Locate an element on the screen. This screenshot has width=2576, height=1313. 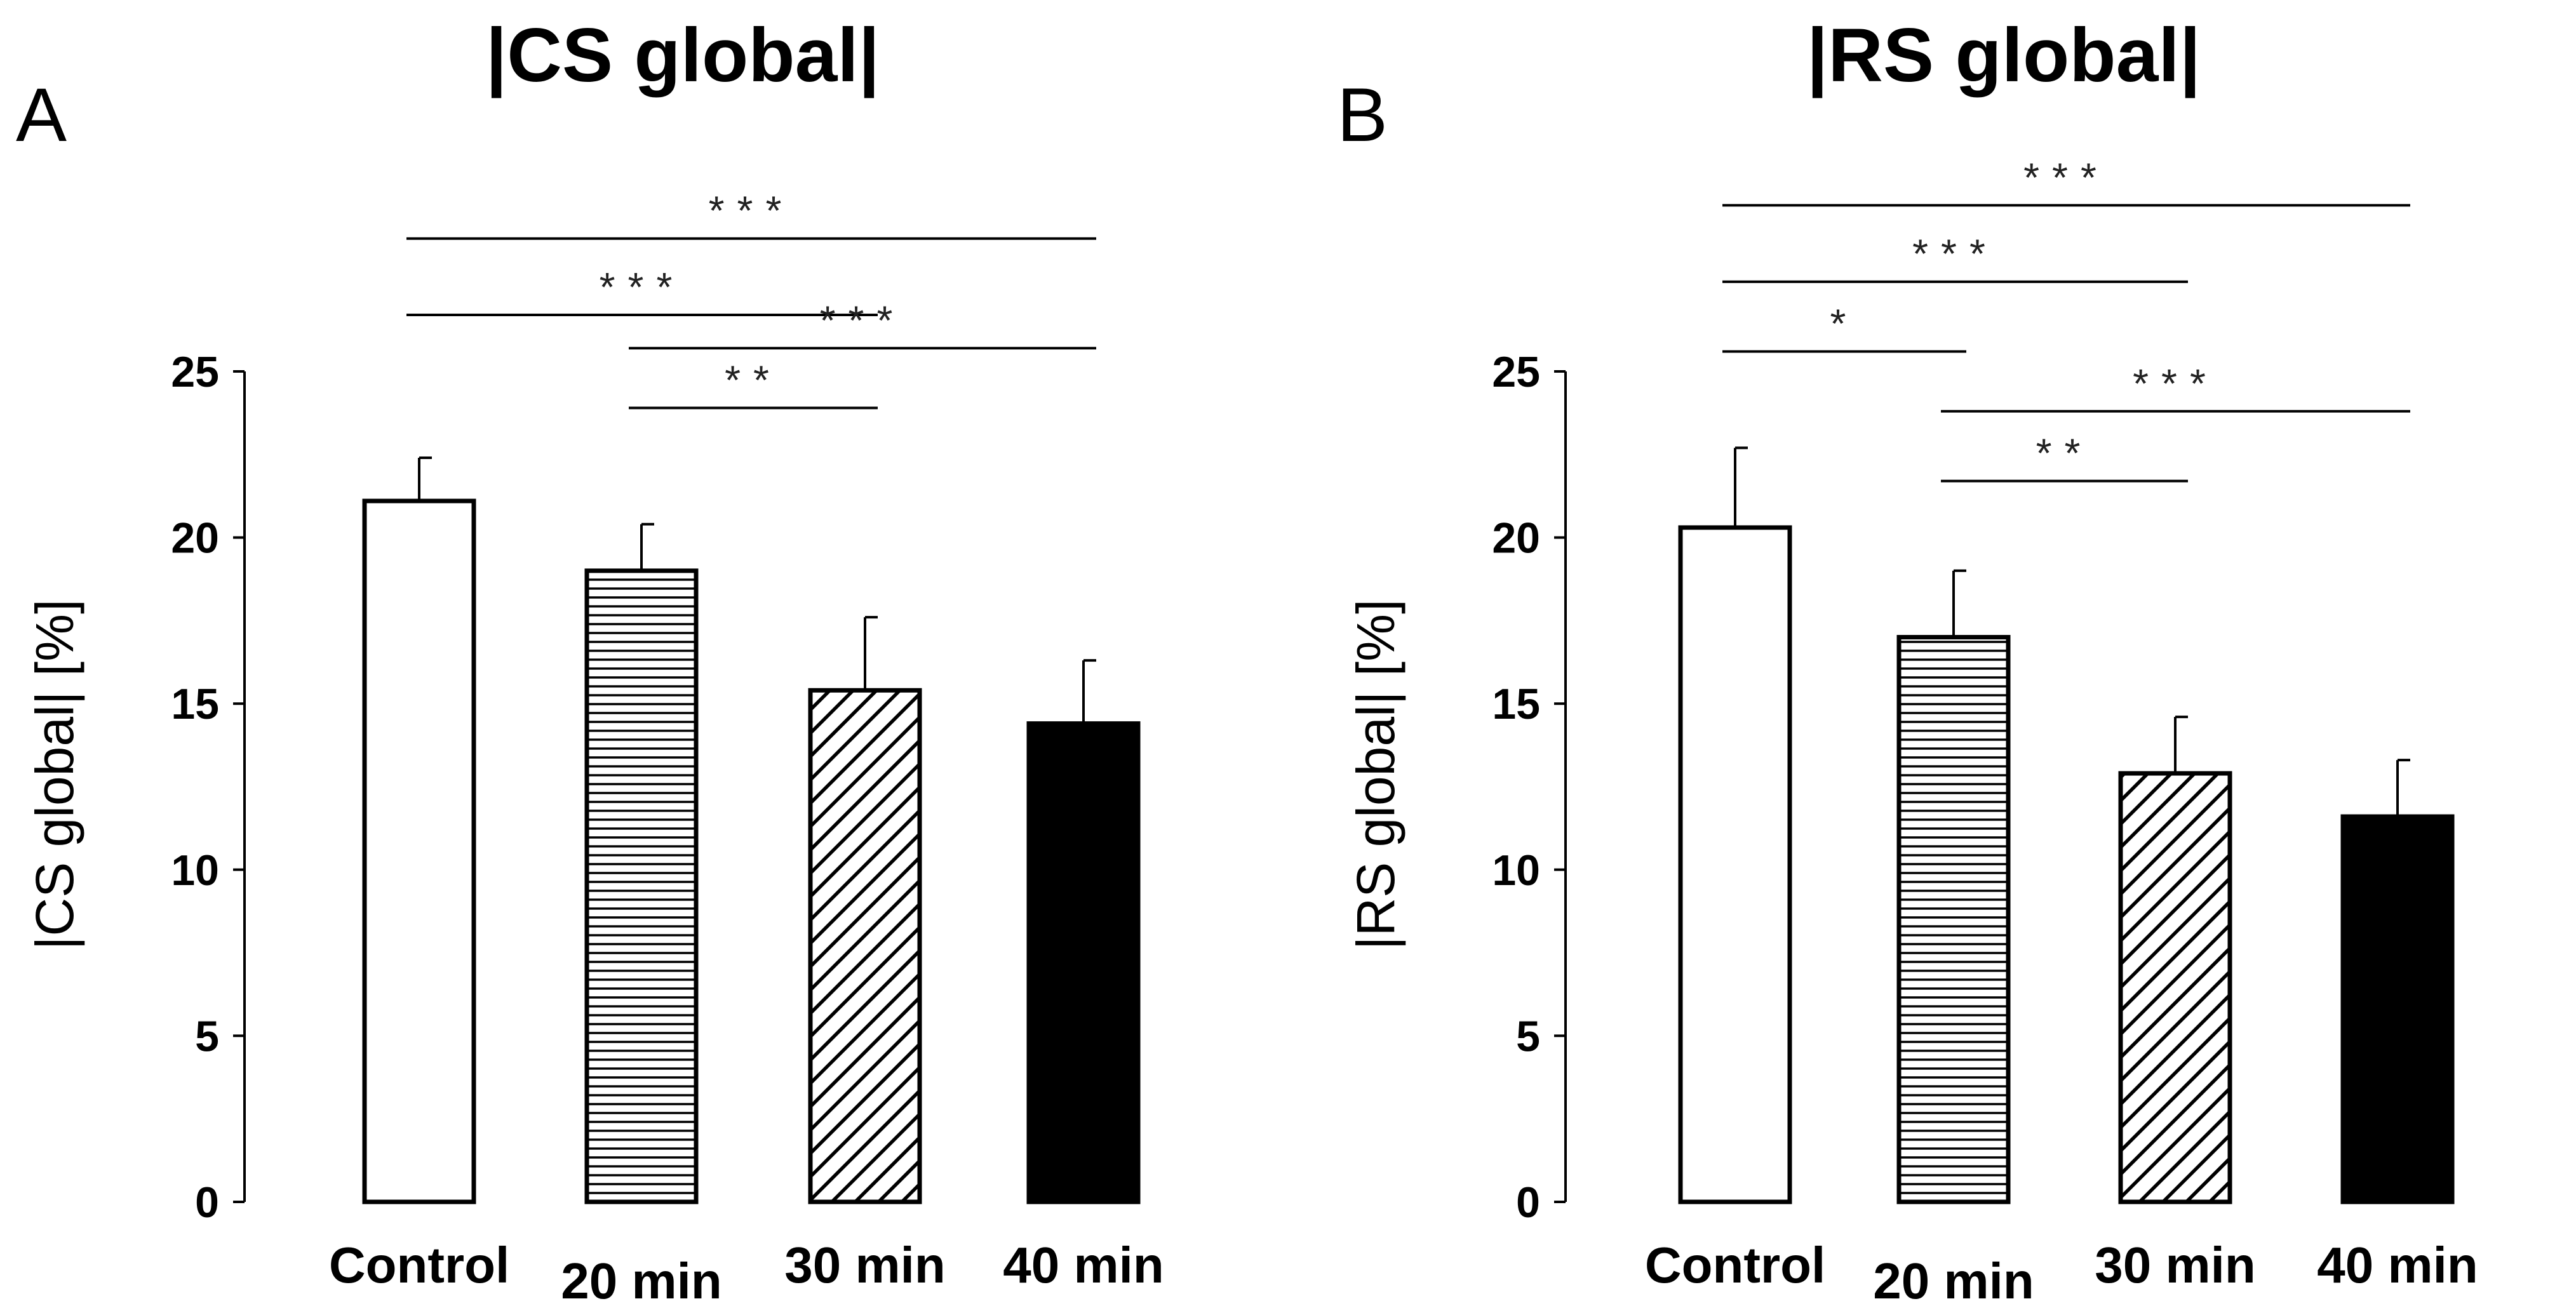
chart-title: |RS global| is located at coordinates (2004, 55).